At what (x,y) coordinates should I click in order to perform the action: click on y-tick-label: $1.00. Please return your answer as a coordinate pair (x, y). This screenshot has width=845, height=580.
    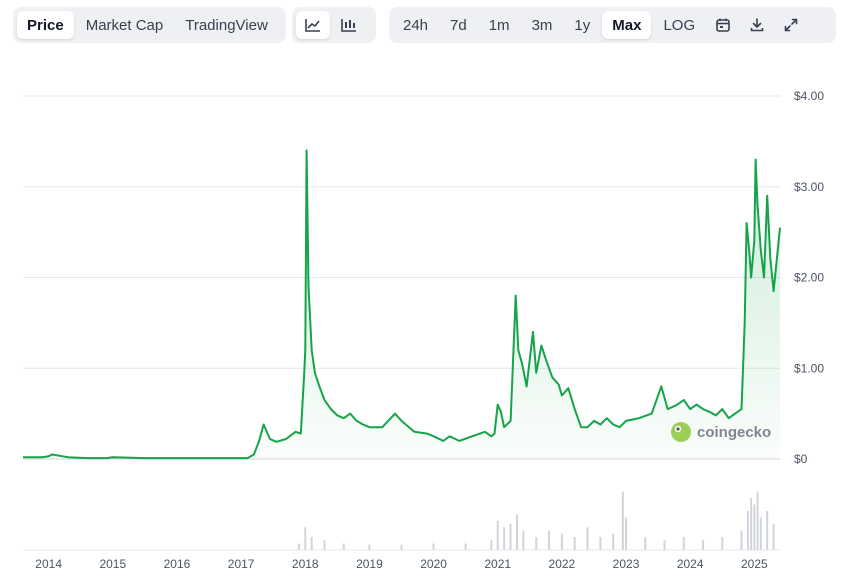
    Looking at the image, I should click on (809, 368).